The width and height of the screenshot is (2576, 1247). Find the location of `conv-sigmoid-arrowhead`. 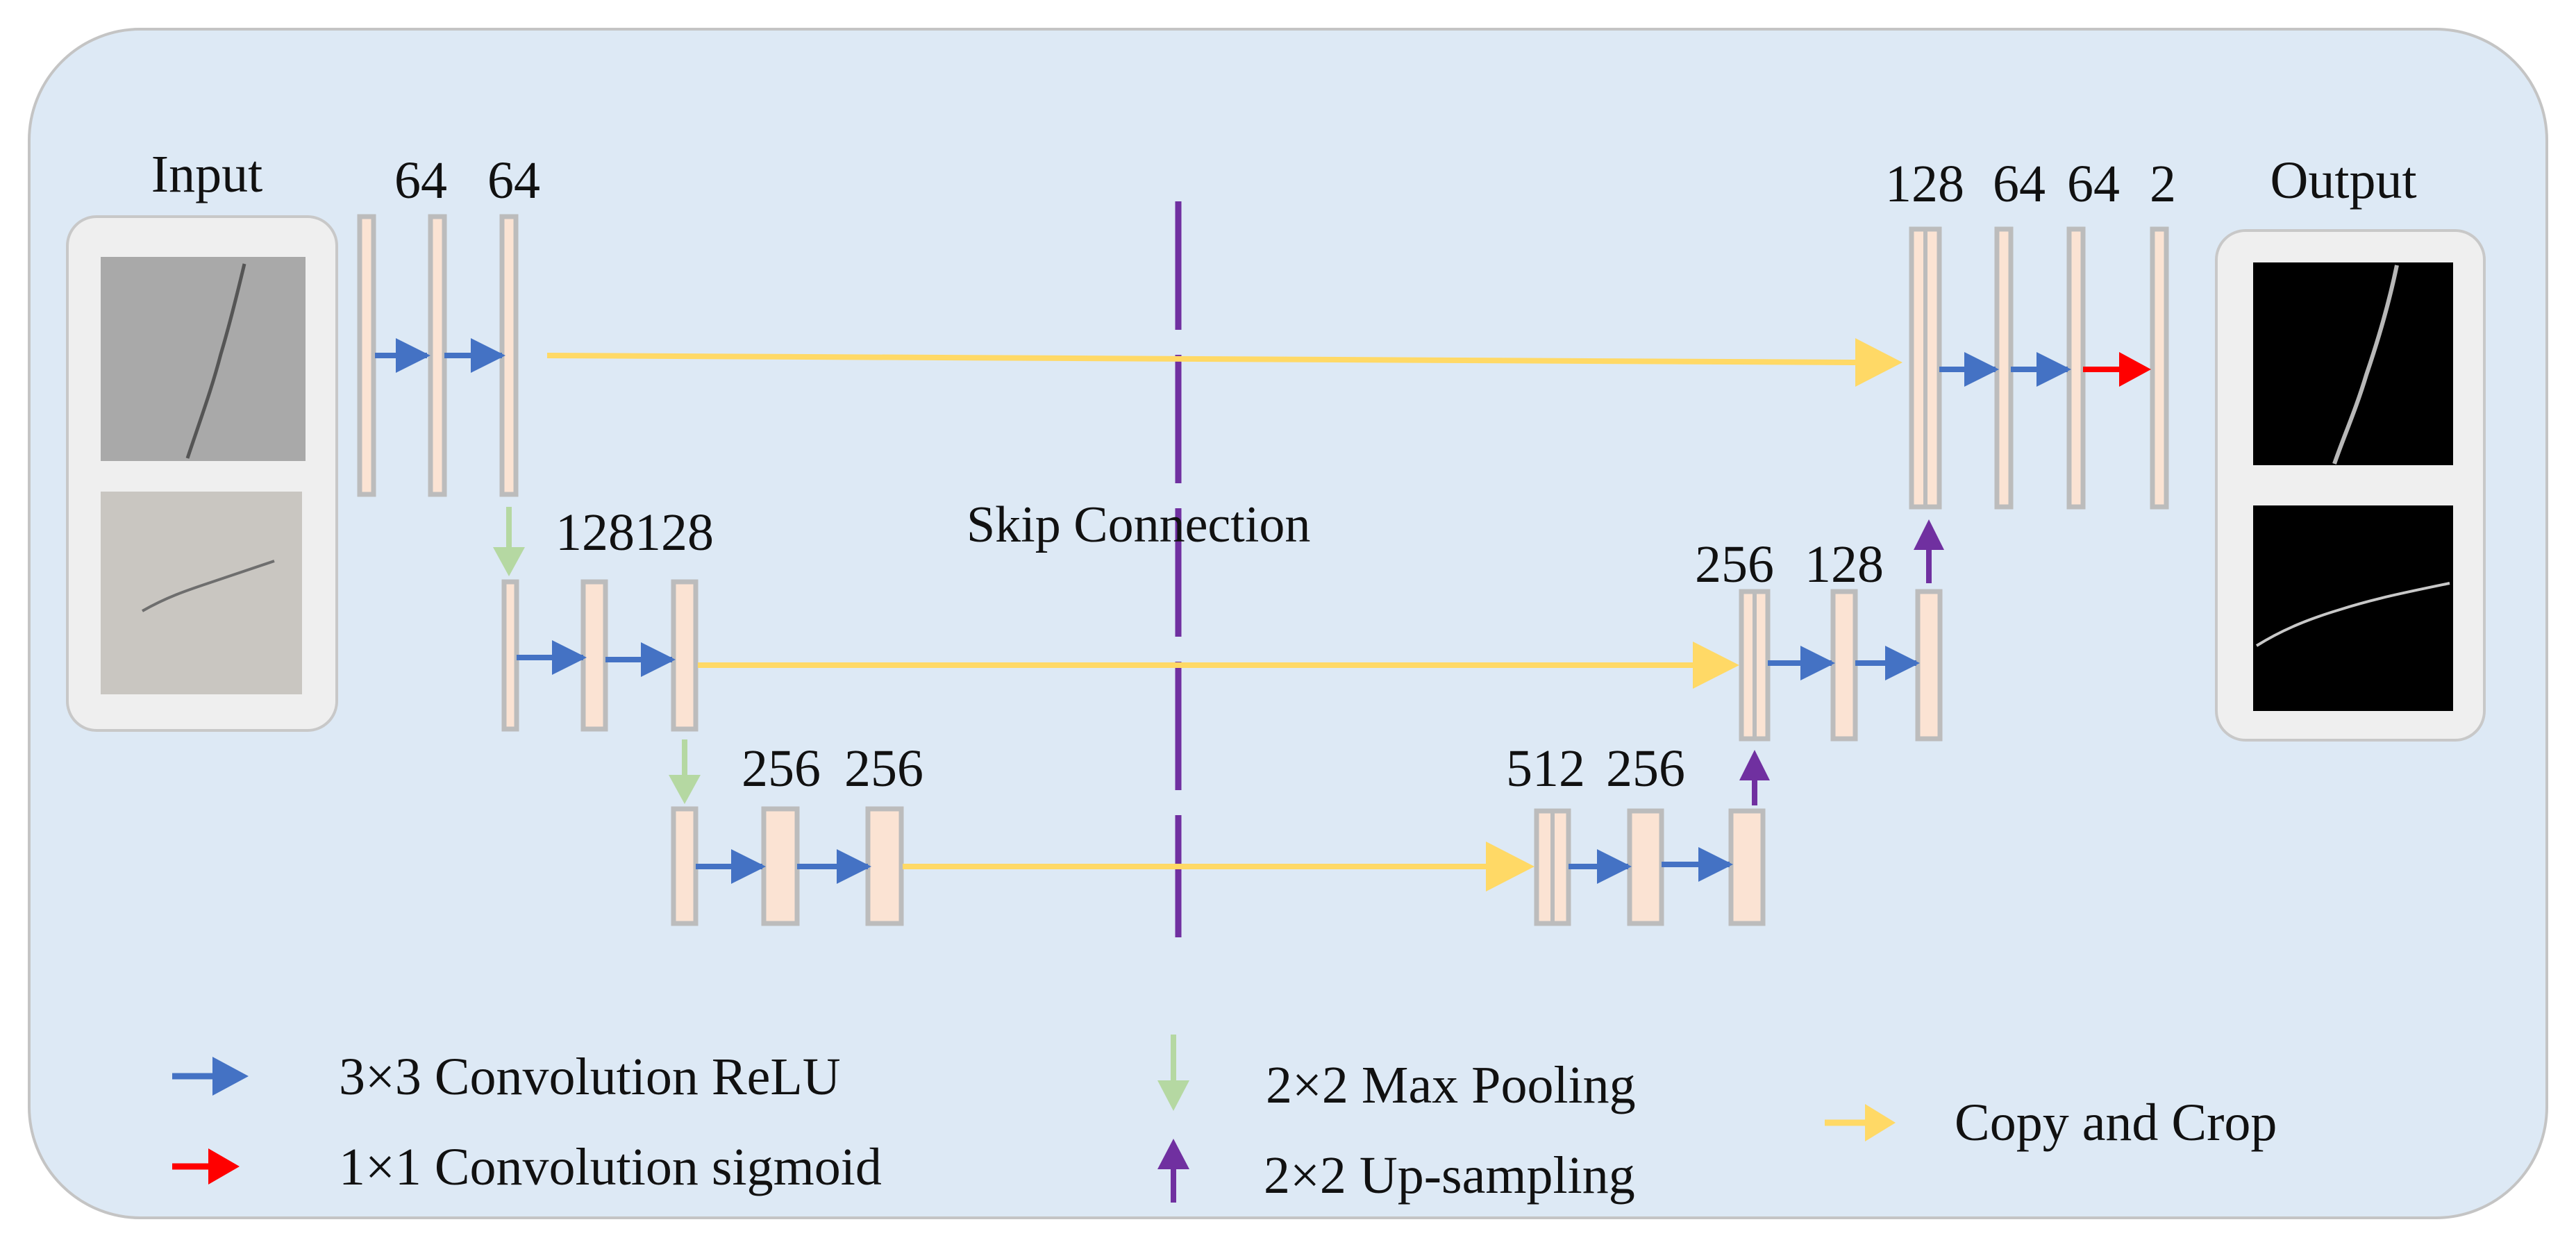

conv-sigmoid-arrowhead is located at coordinates (2135, 369).